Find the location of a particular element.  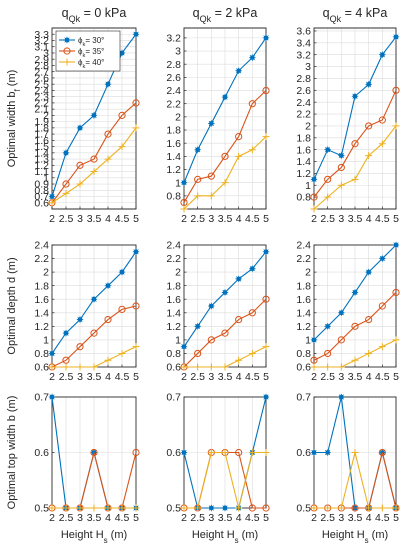

row-label-1-main: Optimal width b is located at coordinates (12, 129).